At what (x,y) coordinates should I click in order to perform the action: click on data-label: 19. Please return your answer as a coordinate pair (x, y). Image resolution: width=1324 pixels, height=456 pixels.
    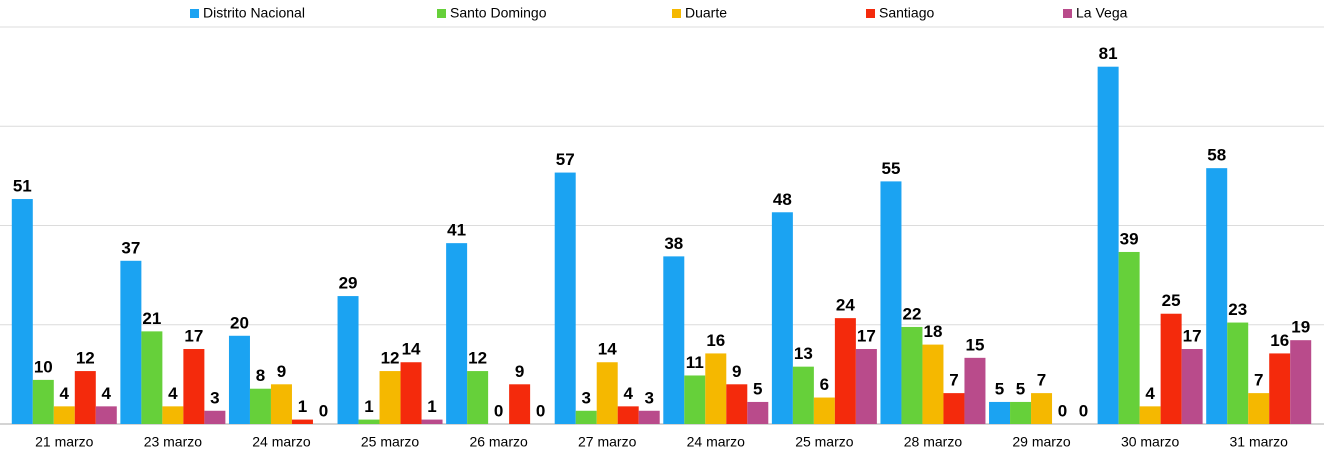
    Looking at the image, I should click on (1300, 327).